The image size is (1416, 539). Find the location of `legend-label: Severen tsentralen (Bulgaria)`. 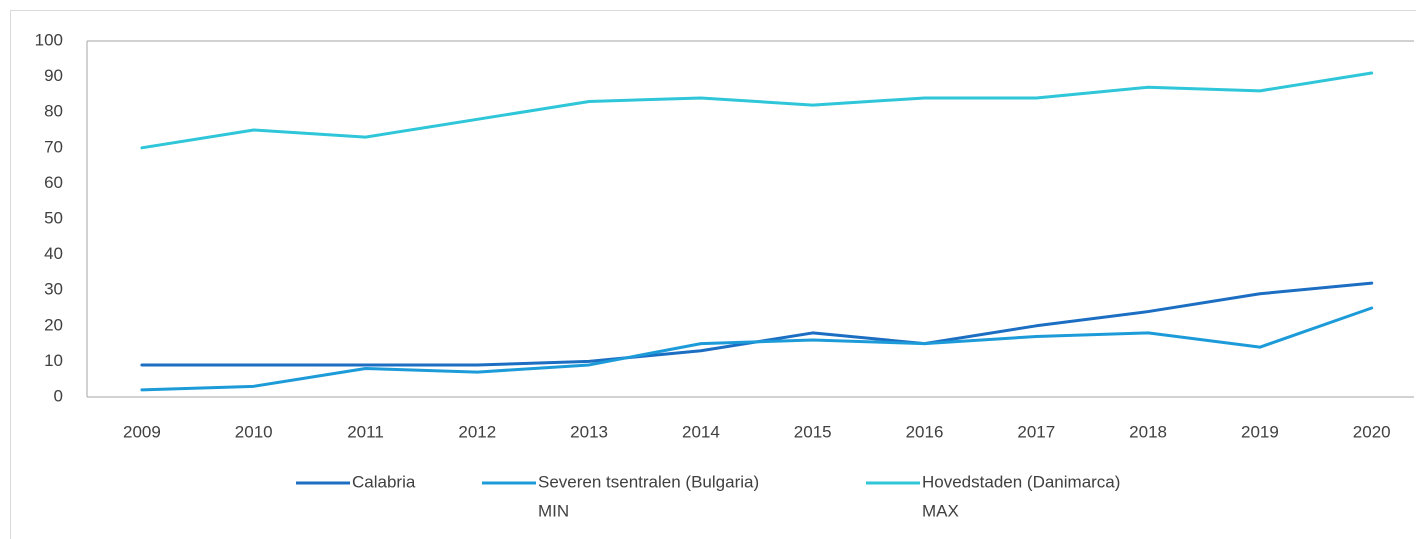

legend-label: Severen tsentralen (Bulgaria) is located at coordinates (648, 481).